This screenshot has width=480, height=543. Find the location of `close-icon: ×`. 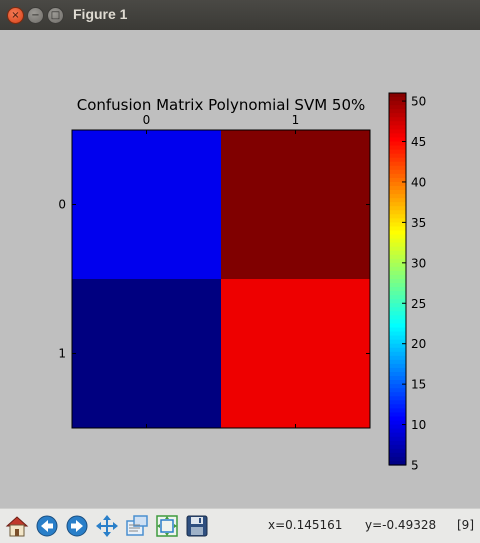

close-icon: × is located at coordinates (15, 15).